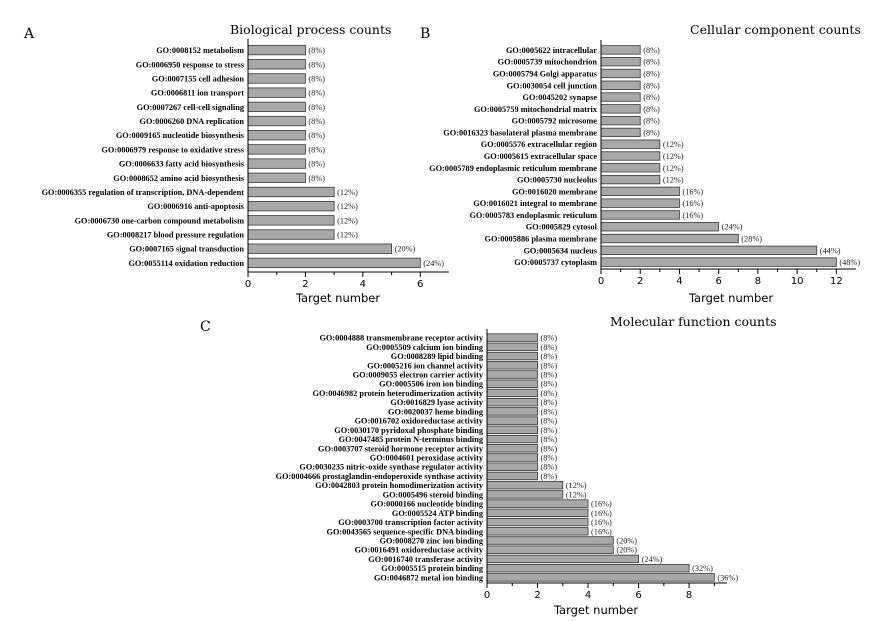 This screenshot has width=869, height=621. Describe the element at coordinates (180, 135) in the screenshot. I see `category-label: GO:0009165 nucleotide biosynthesis` at that location.